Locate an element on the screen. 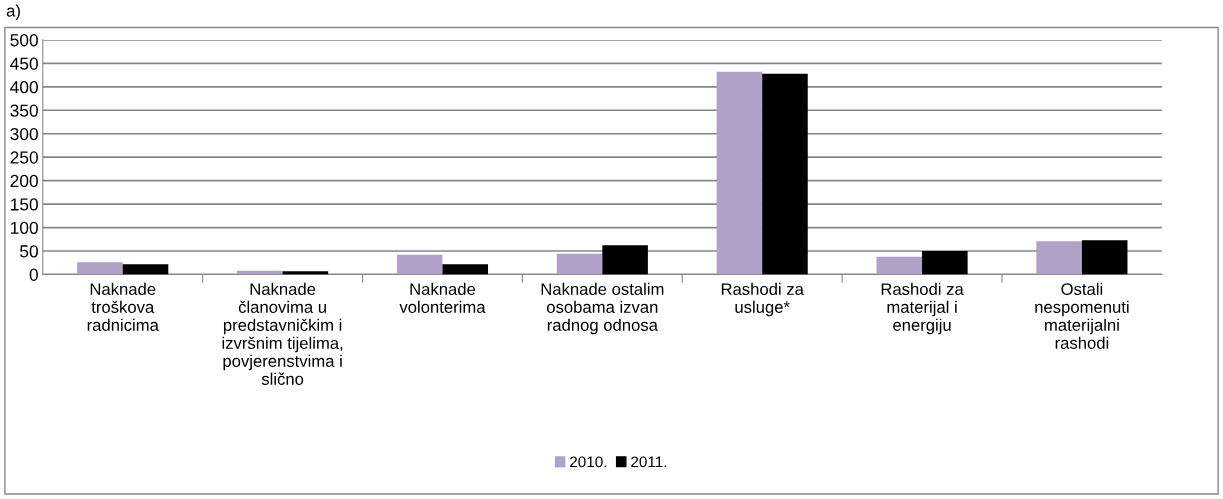 The image size is (1223, 499). y-tick-label: 0 is located at coordinates (33, 274).